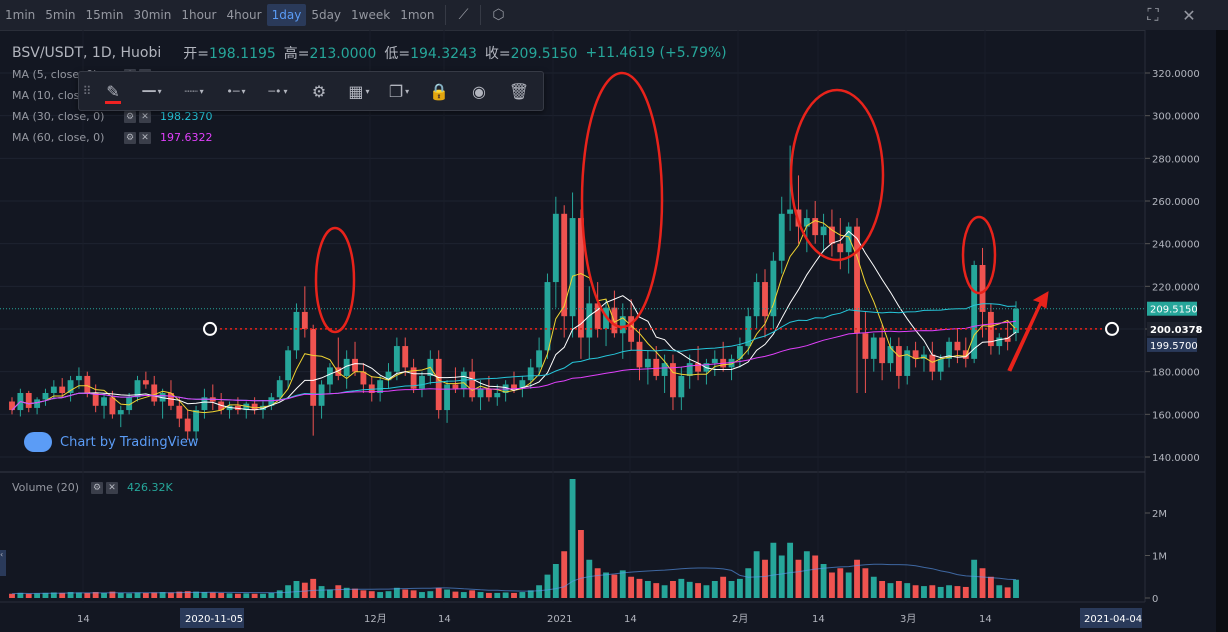  I want to click on symbol-label: BSV/USDT, 1D, Huobi, so click(87, 53).